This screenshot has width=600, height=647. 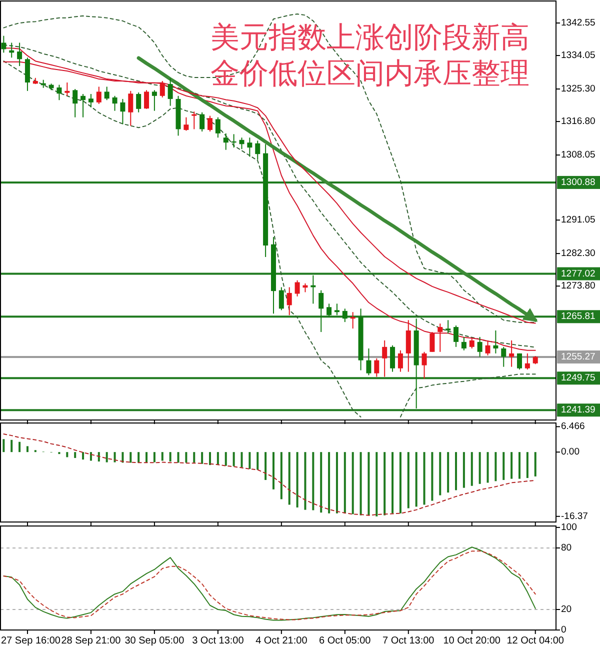 What do you see at coordinates (578, 356) in the screenshot?
I see `ref-line-label: 1255.27` at bounding box center [578, 356].